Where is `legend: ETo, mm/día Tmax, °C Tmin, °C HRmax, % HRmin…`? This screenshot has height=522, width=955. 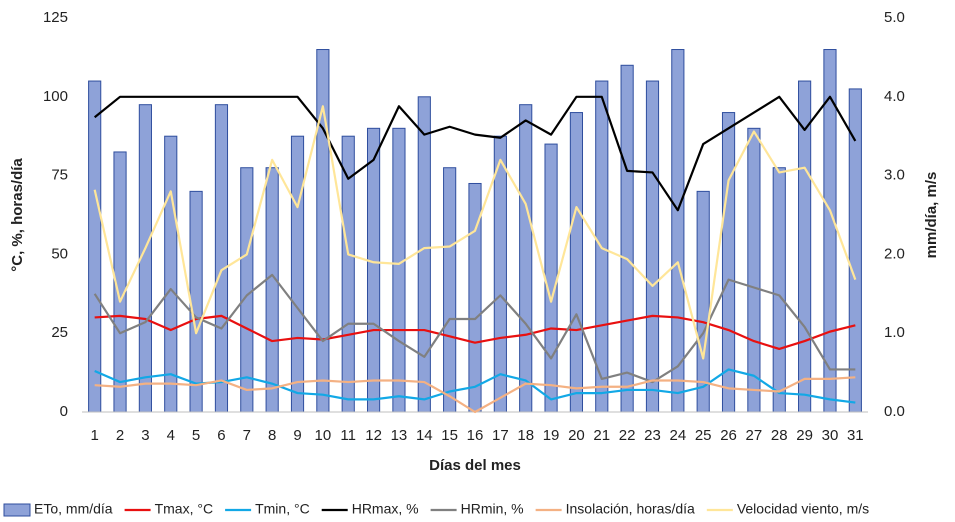
legend: ETo, mm/día Tmax, °C Tmin, °C HRmax, % HRmin… is located at coordinates (436, 509).